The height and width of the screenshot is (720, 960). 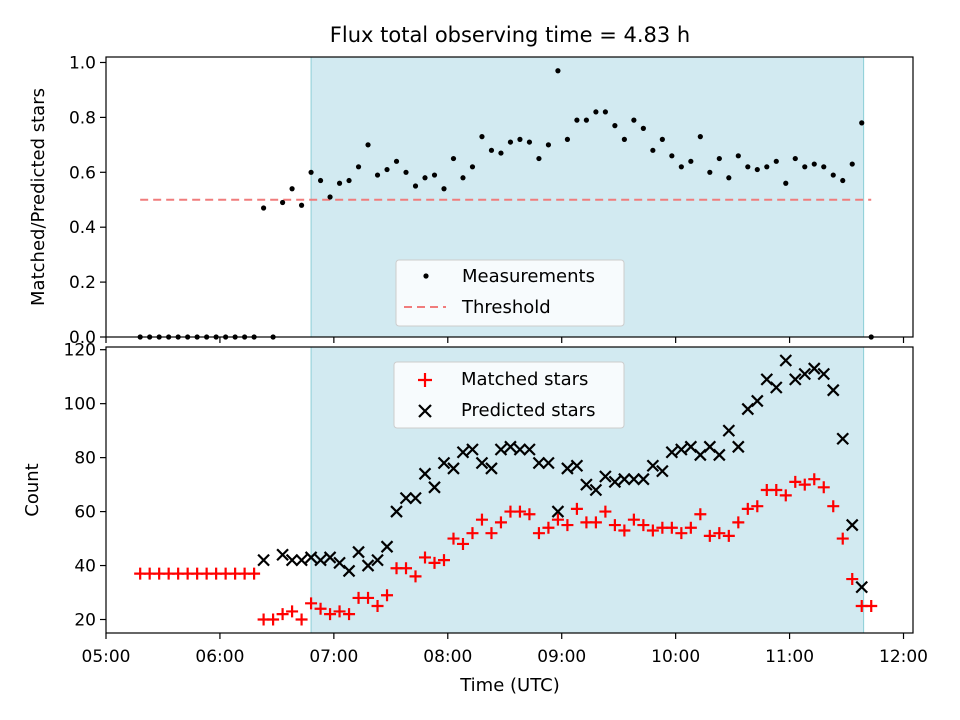 I want to click on chart-title: Flux total observing time = 4.83 h, so click(x=510, y=35).